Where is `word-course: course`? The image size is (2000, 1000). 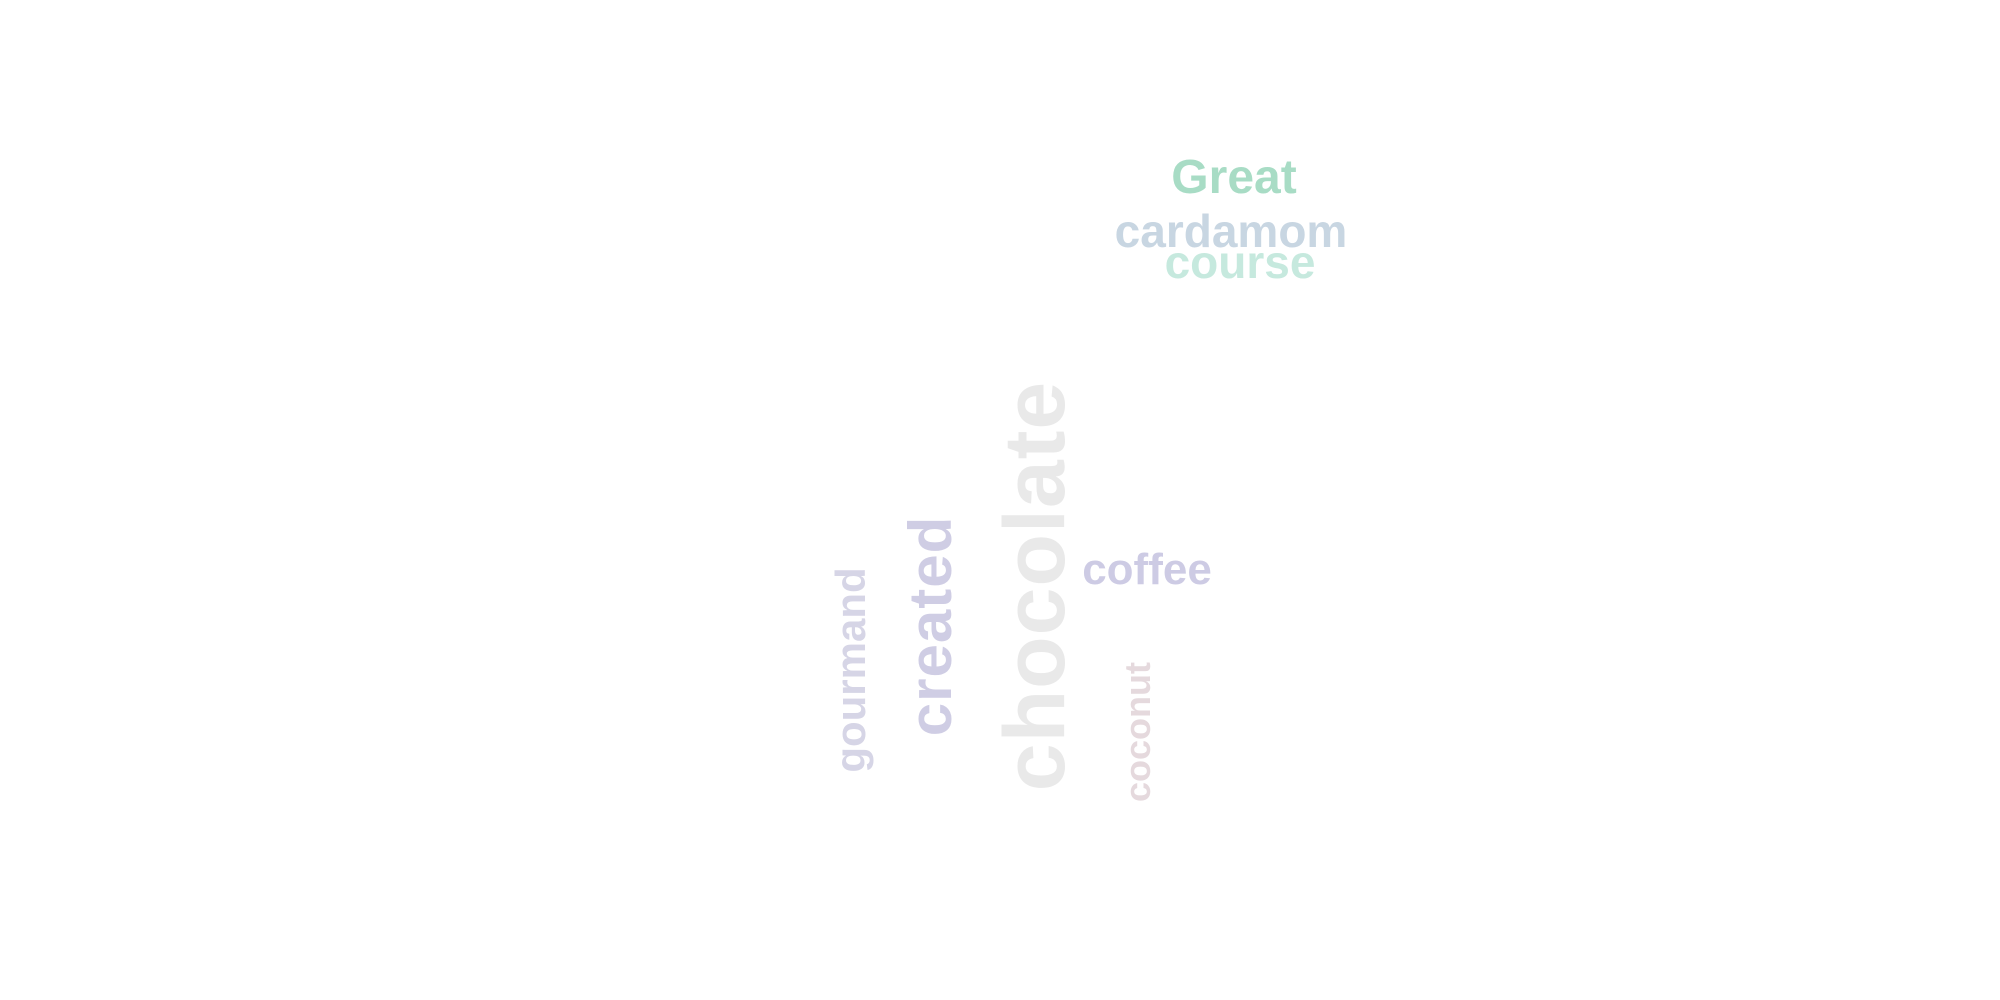
word-course: course is located at coordinates (1240, 262).